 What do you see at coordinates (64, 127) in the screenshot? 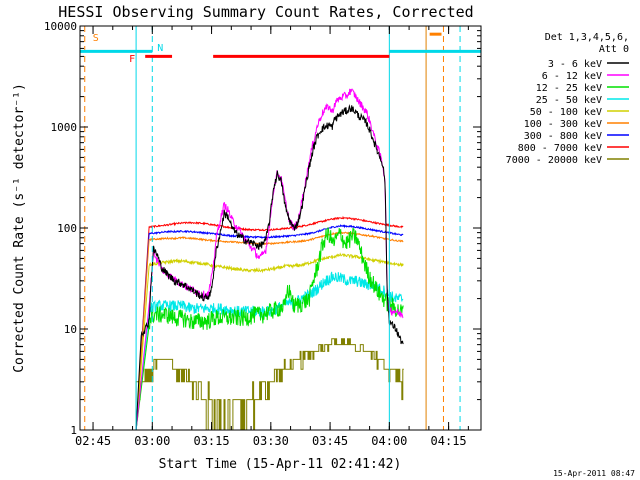
I see `y-tick-label: 1000` at bounding box center [64, 127].